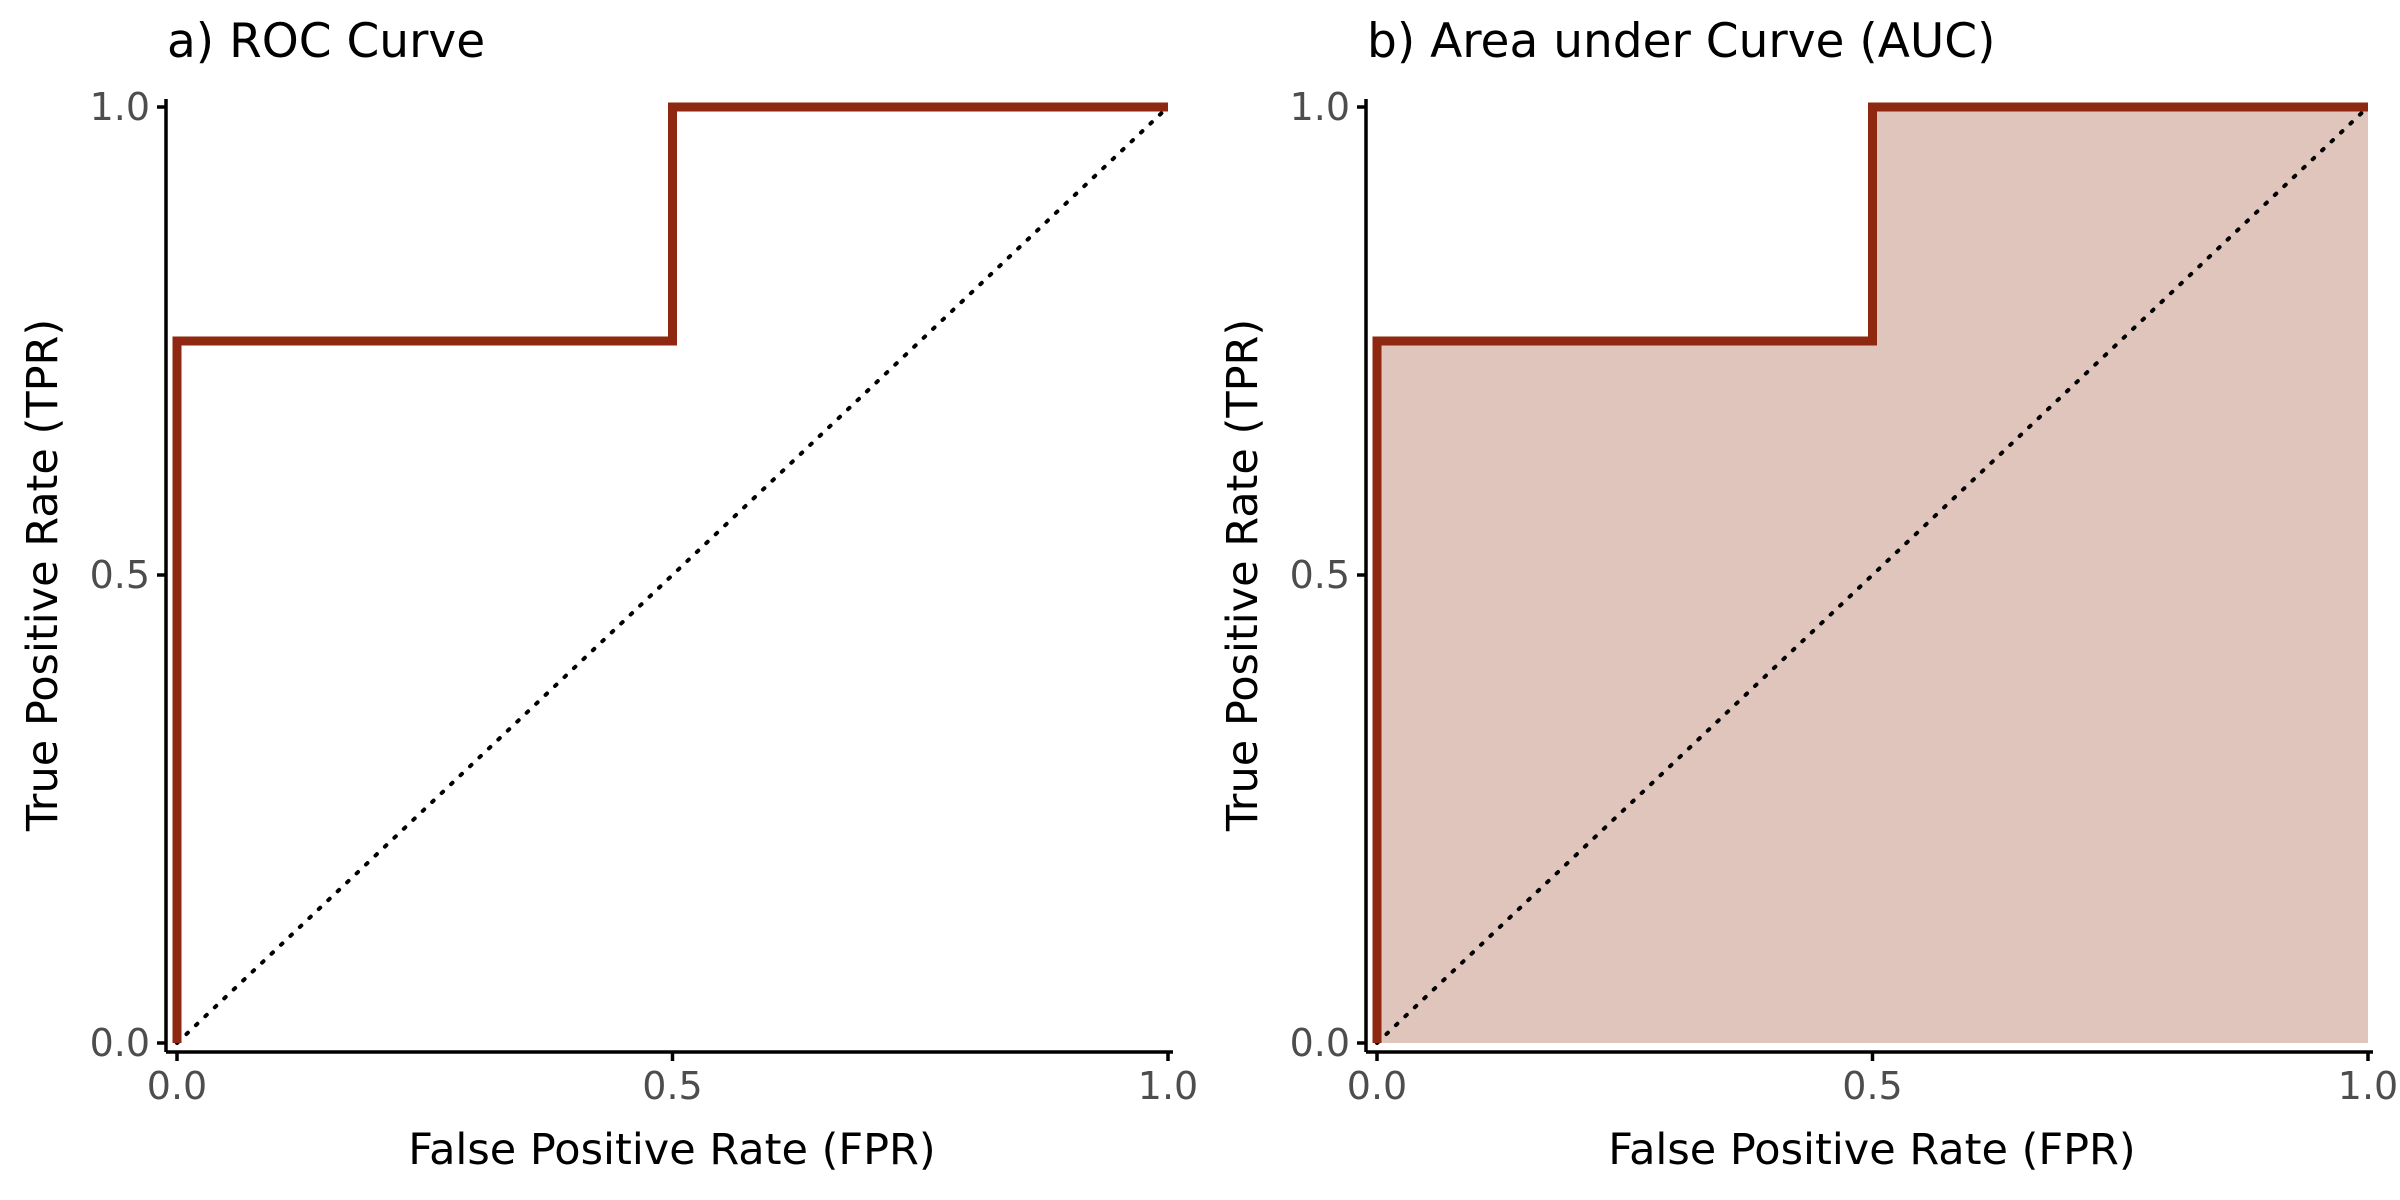 The width and height of the screenshot is (2400, 1200). Describe the element at coordinates (1681, 41) in the screenshot. I see `panel-title: b) Area under Curve (AUC)` at that location.